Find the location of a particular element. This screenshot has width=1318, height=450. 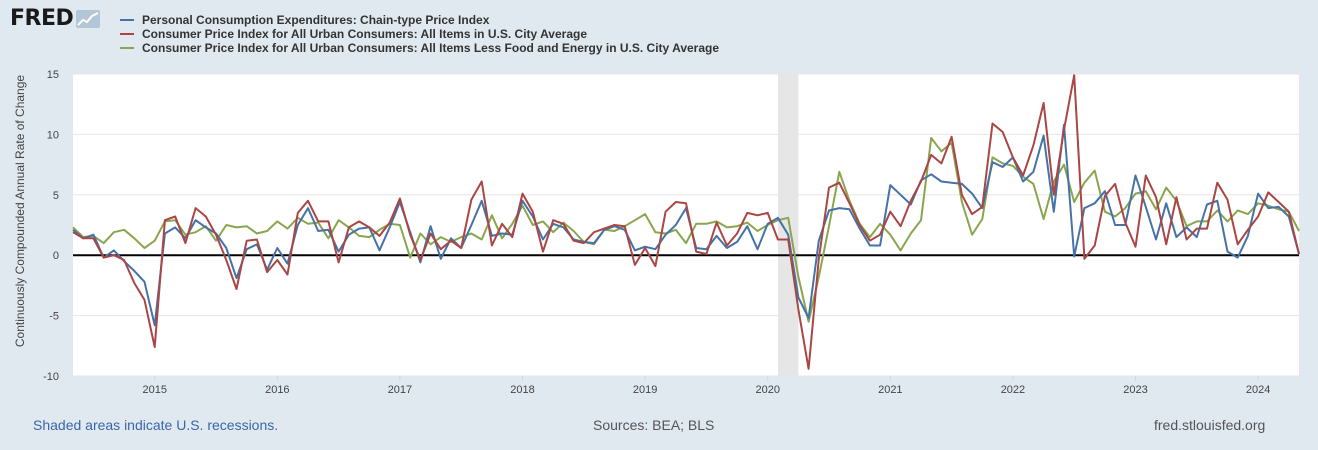

fred-logo-text: FRED is located at coordinates (42, 18).